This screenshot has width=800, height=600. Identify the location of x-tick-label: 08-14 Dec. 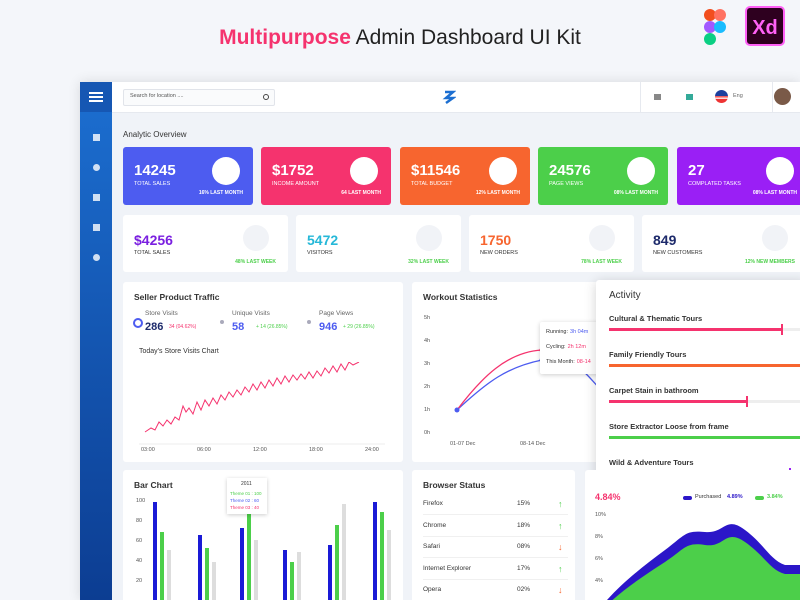
(533, 444).